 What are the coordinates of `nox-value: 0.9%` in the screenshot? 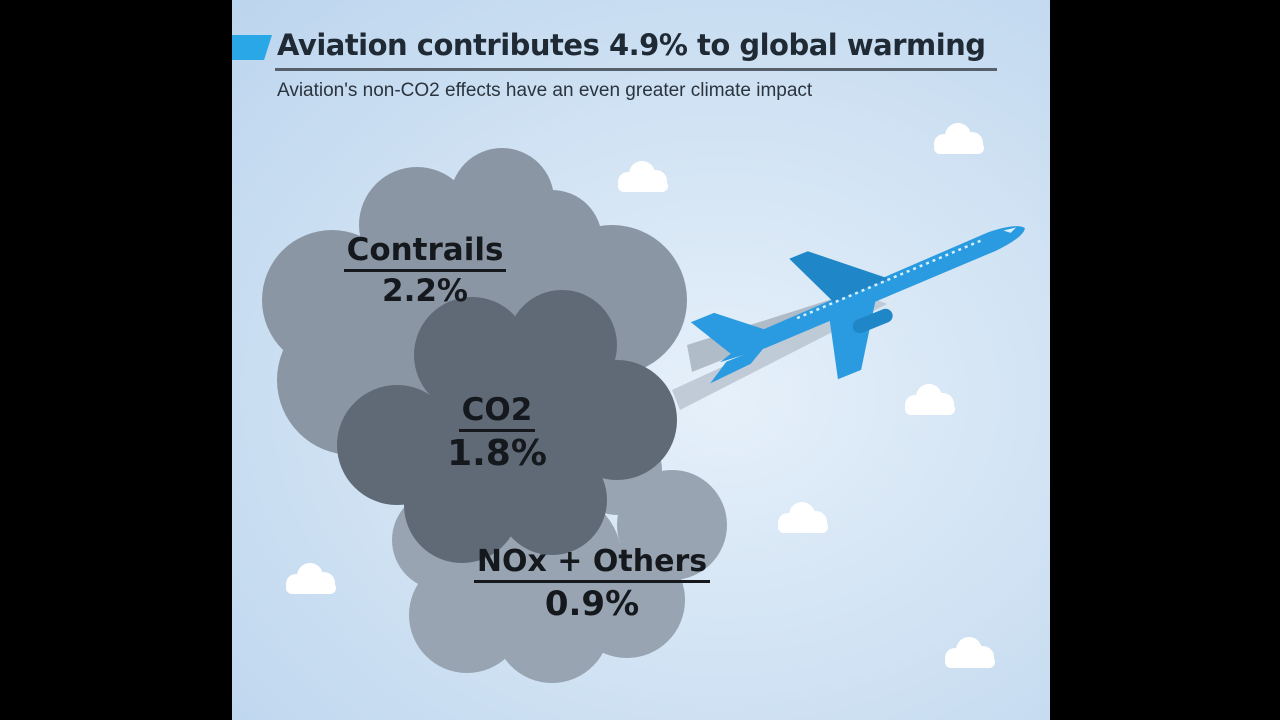 It's located at (592, 603).